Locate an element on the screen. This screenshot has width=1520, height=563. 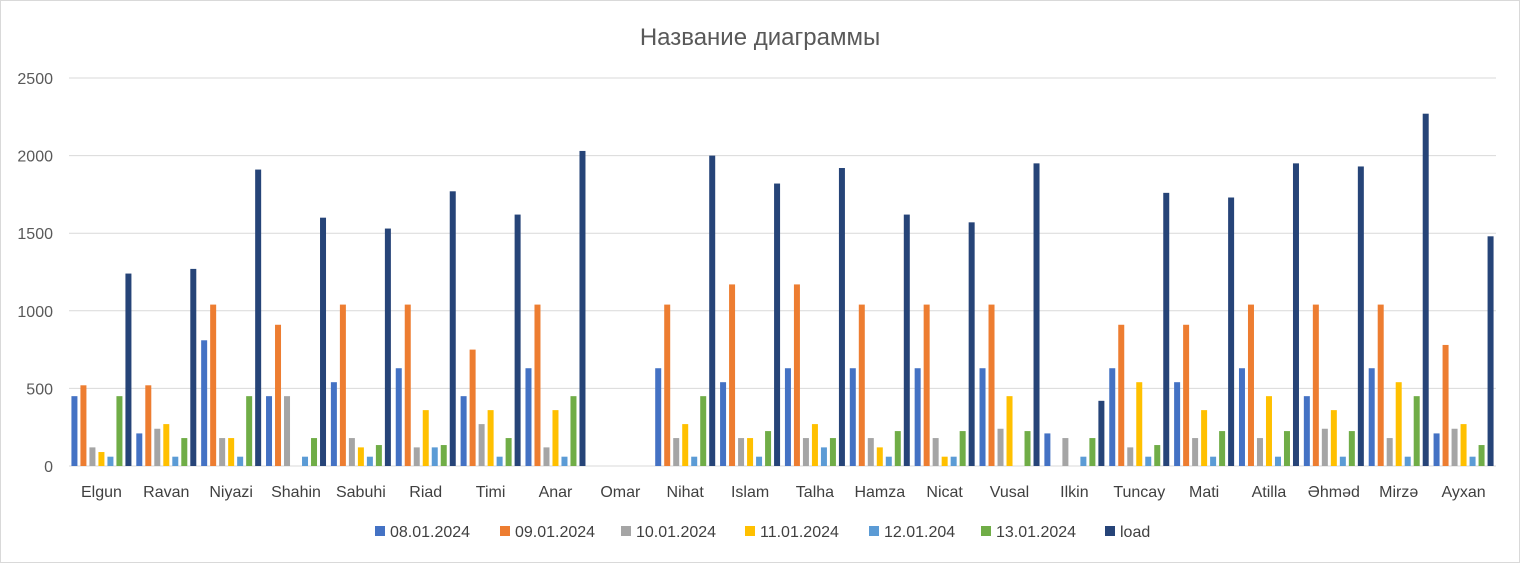
x-category-label: Ilkin is located at coordinates (1074, 492).